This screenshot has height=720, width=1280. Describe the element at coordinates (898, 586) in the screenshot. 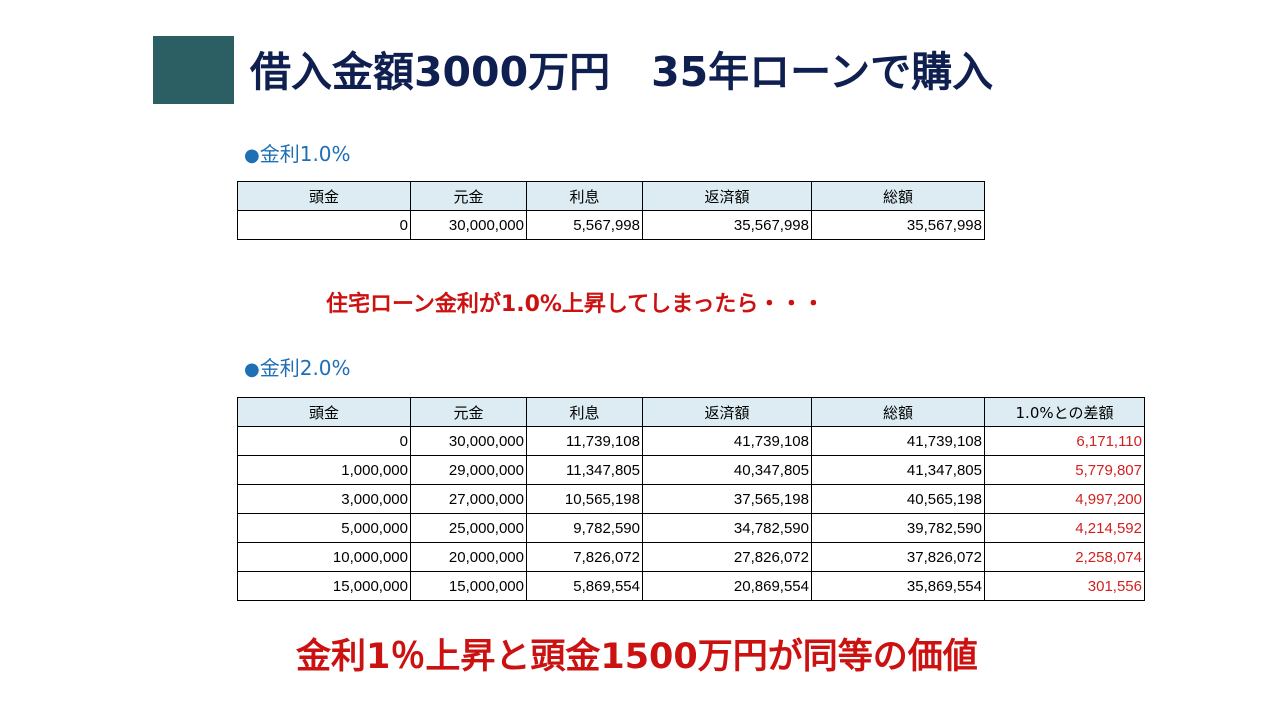

I see `table-cell: 35,869,554` at that location.